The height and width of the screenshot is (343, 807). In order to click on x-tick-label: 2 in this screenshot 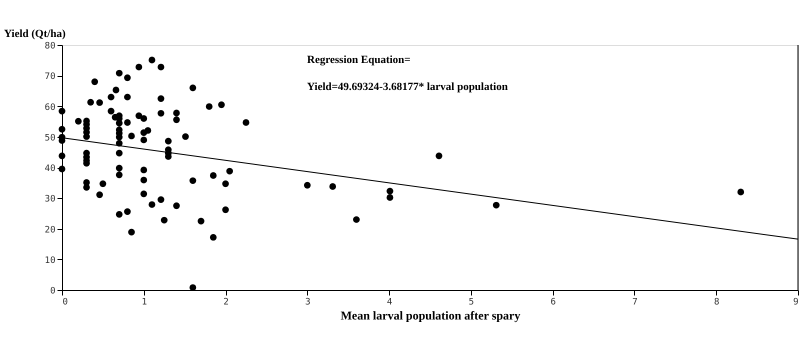, I will do `click(226, 303)`.